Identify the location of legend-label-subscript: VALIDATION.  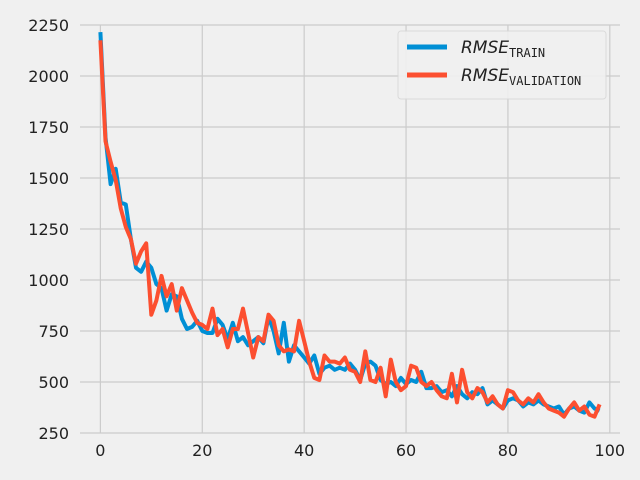
(545, 81).